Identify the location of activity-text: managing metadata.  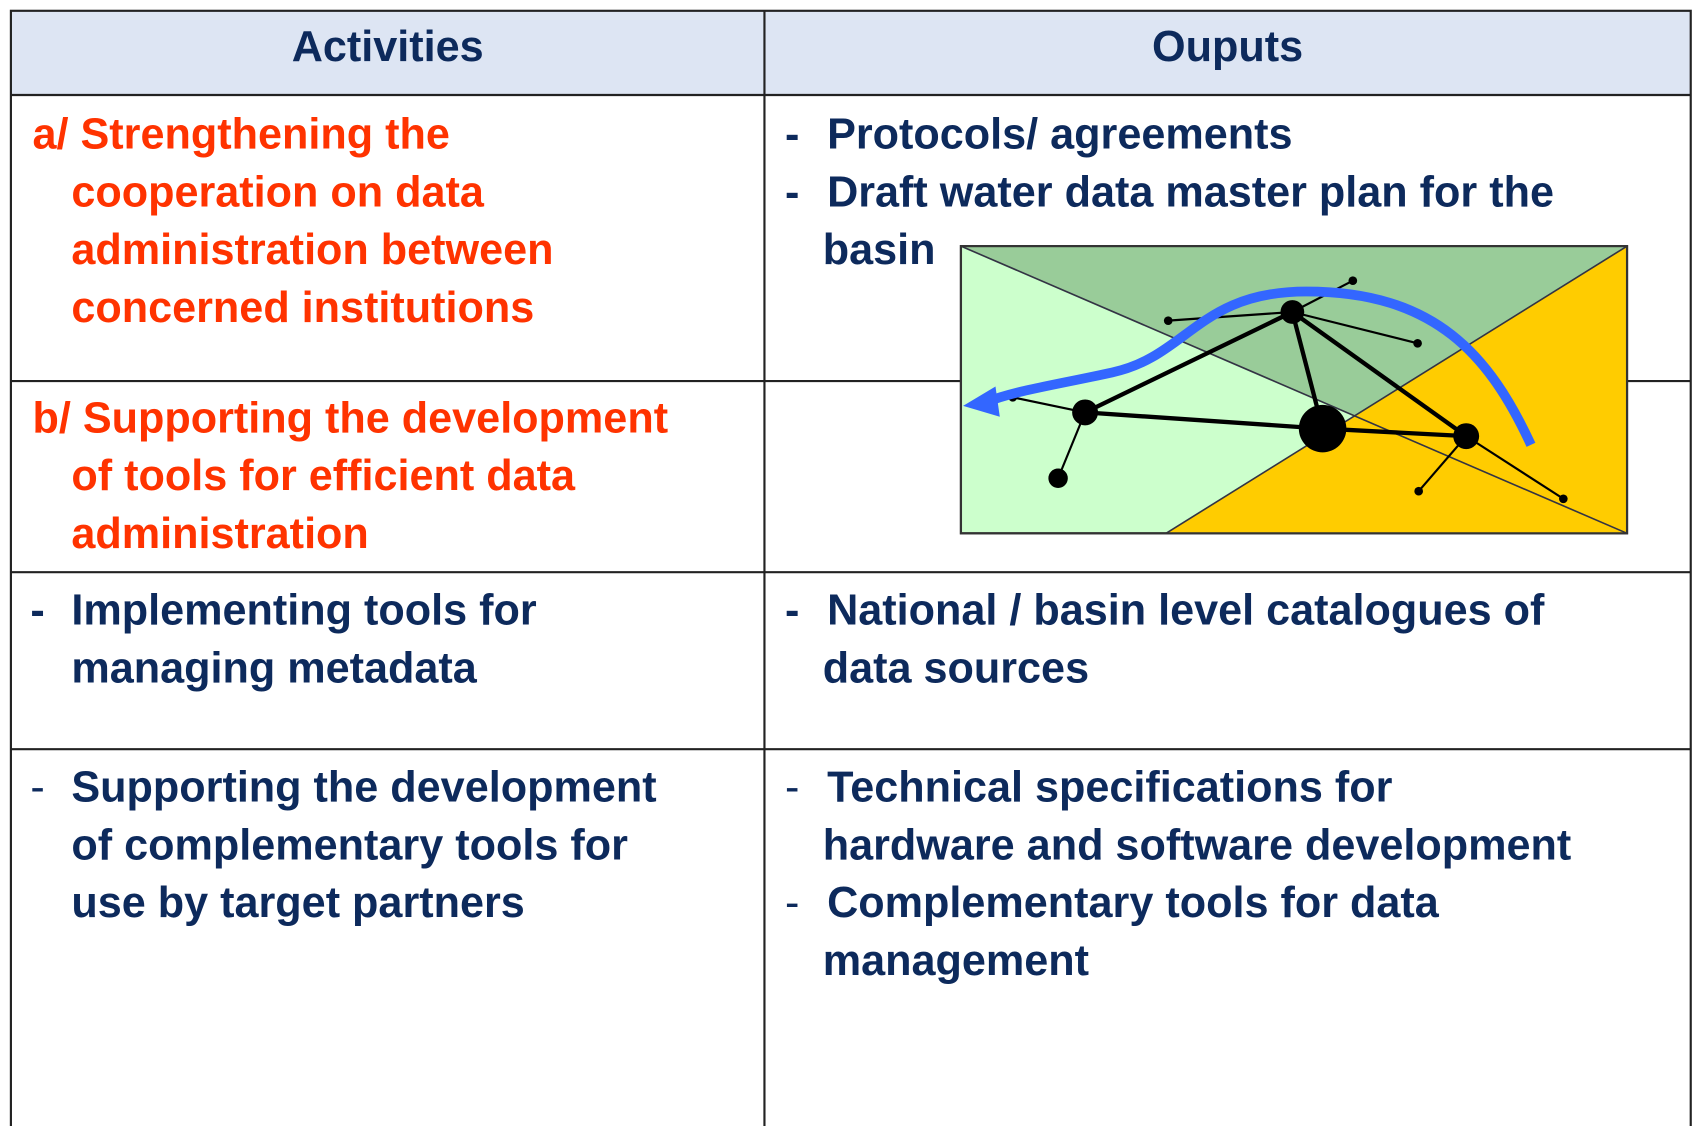
(274, 668).